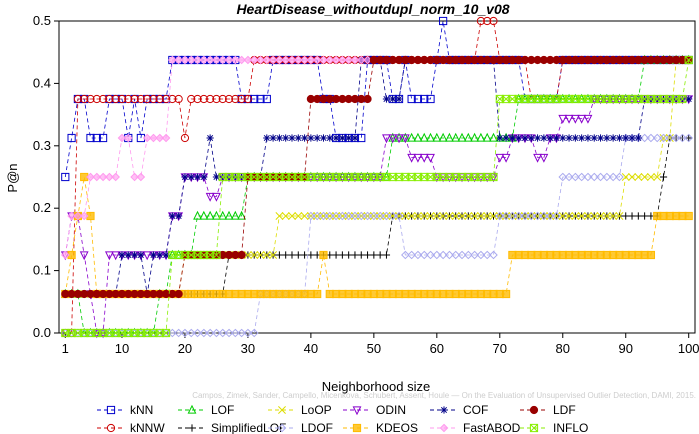 The height and width of the screenshot is (434, 699). I want to click on legend-marker-cof, so click(444, 410).